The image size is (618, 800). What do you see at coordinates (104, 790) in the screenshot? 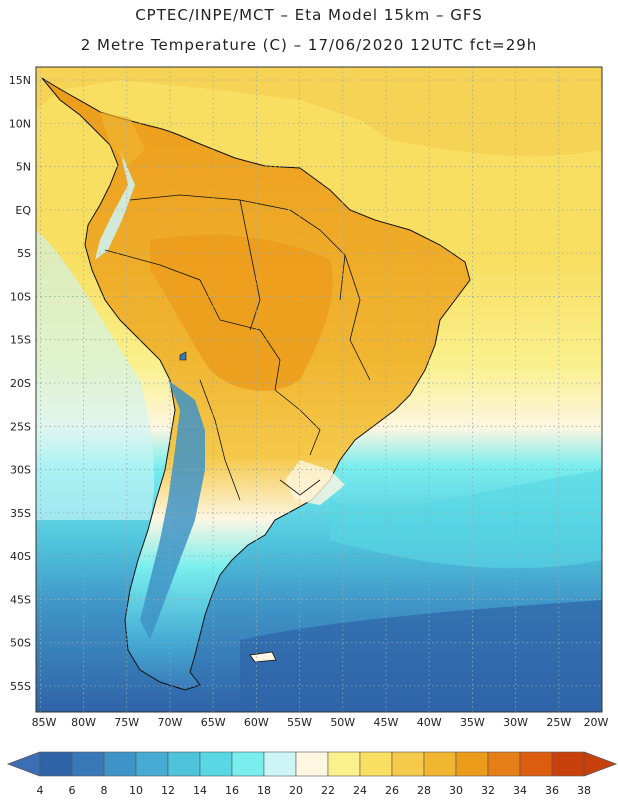
I see `colorbar-label: 8` at bounding box center [104, 790].